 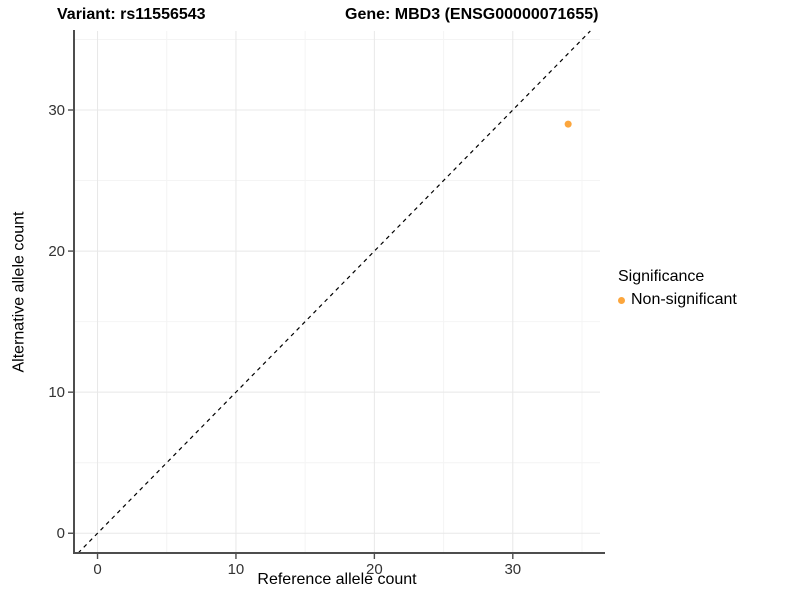 What do you see at coordinates (684, 299) in the screenshot?
I see `legend-item-label: Non-significant` at bounding box center [684, 299].